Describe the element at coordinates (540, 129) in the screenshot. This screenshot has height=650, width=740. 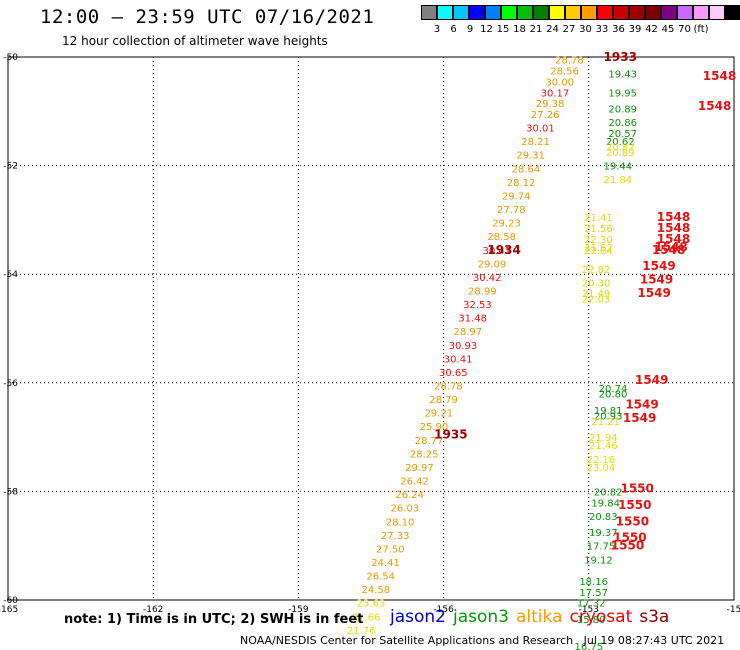
I see `swh-value-label: 30.01` at that location.